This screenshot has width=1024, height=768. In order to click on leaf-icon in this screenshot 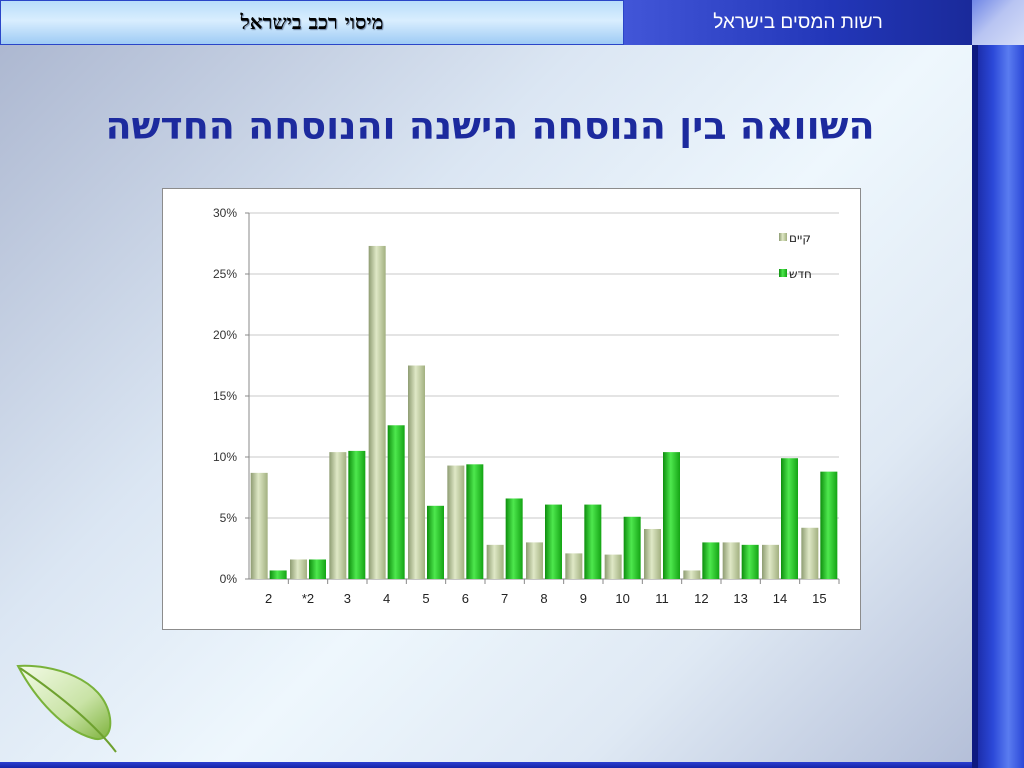, I will do `click(66, 708)`.